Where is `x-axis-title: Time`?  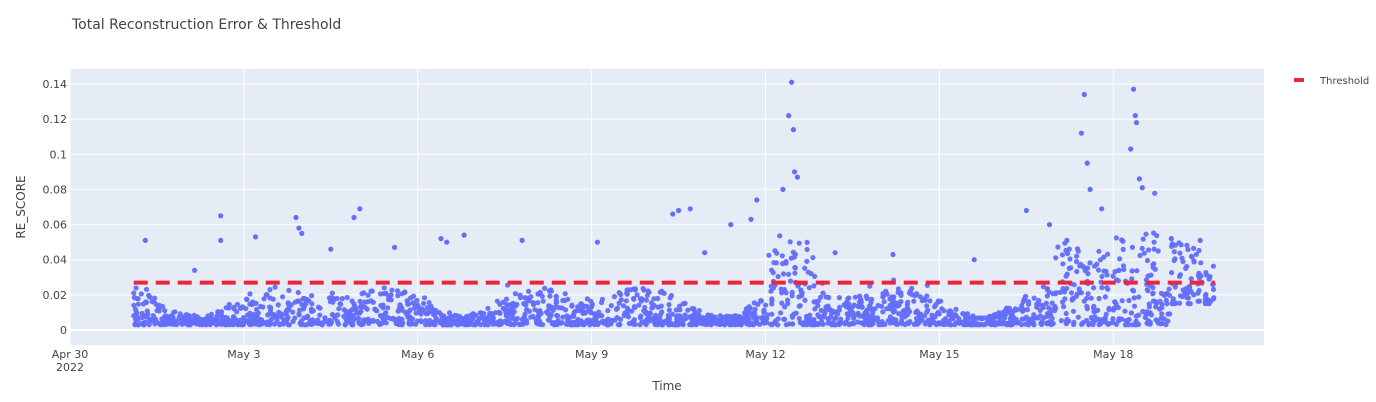
x-axis-title: Time is located at coordinates (666, 386).